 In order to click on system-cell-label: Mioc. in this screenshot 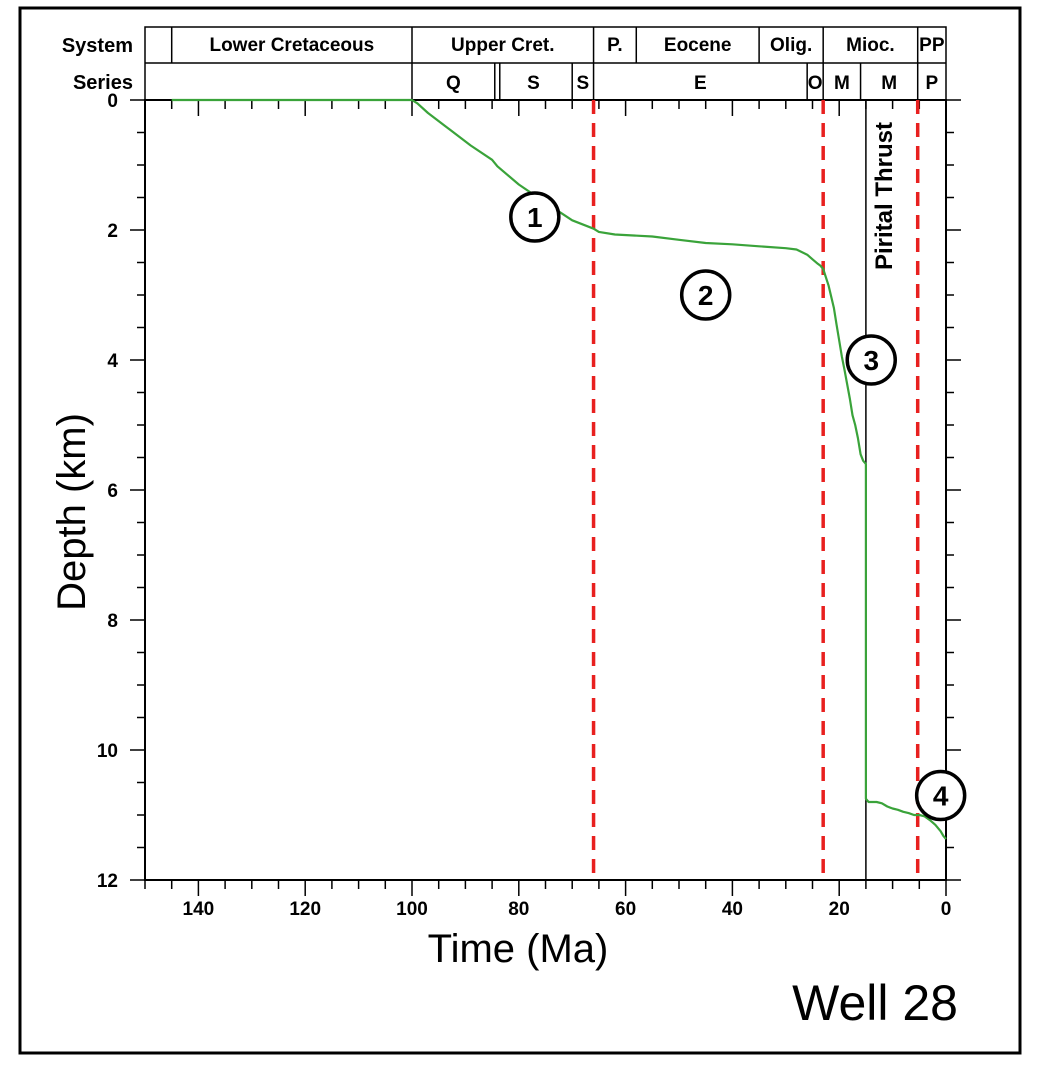, I will do `click(870, 45)`.